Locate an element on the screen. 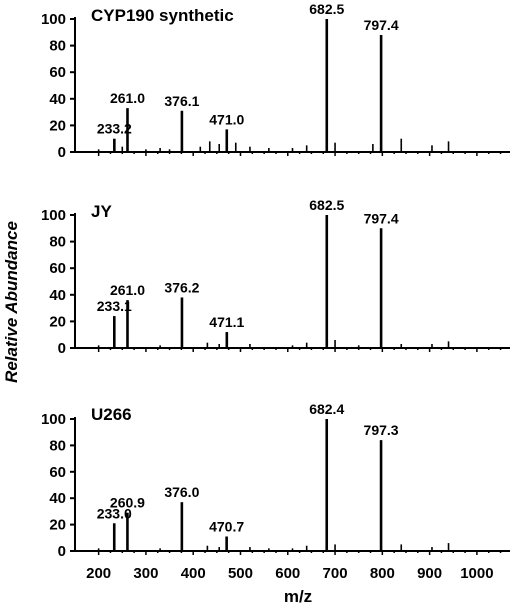 The image size is (520, 609). x-tick-label: 600 is located at coordinates (287, 573).